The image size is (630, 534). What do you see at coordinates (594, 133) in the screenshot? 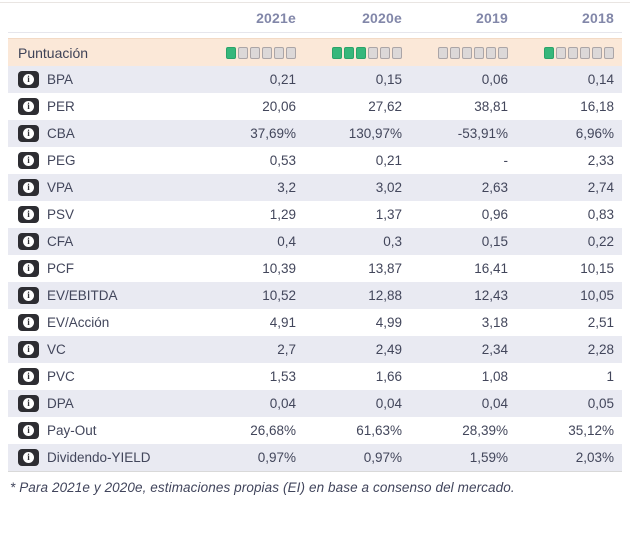
I see `value-cell: 6,96%` at bounding box center [594, 133].